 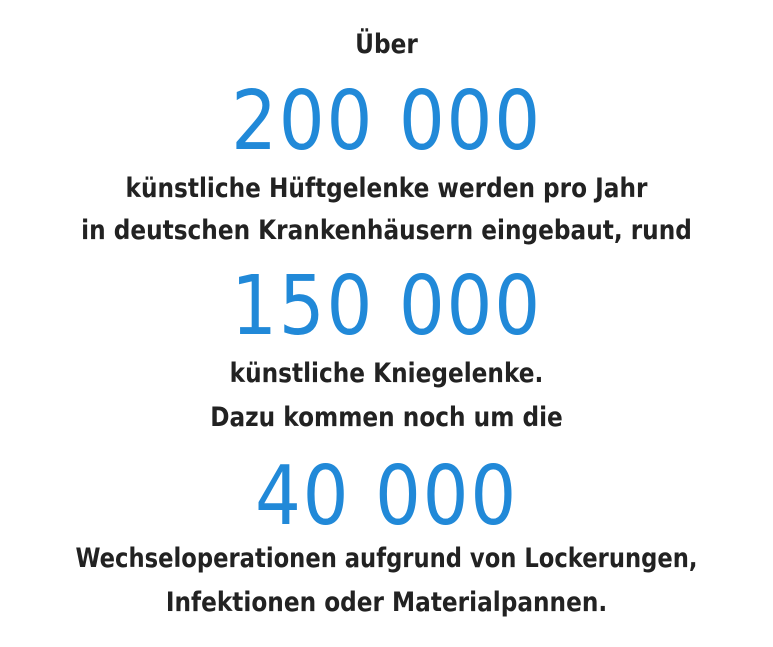 I want to click on revision-surgery-count: 40 000, so click(x=386, y=496).